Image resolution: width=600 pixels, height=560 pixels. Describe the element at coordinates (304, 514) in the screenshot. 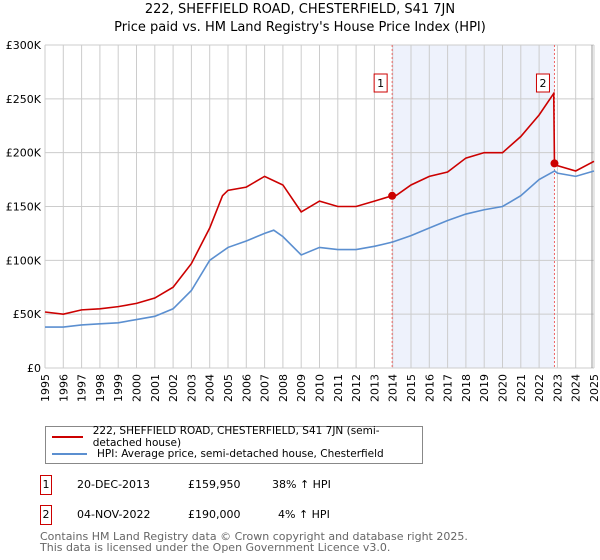

I see `transaction-hpi: 4% ↑ HPI` at that location.